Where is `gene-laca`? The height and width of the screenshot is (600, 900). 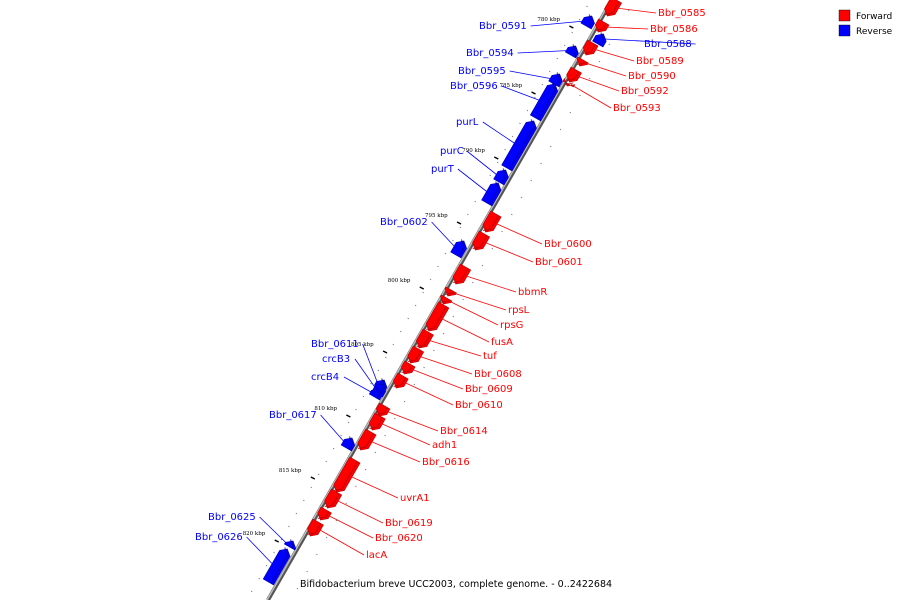 gene-laca is located at coordinates (315, 527).